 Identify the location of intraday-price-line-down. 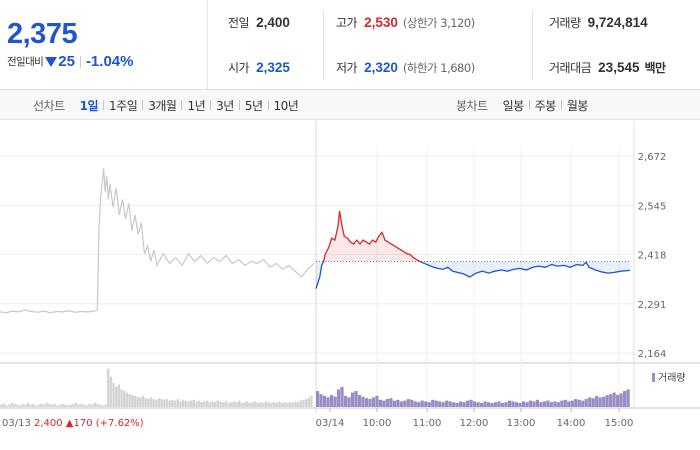
(473, 275).